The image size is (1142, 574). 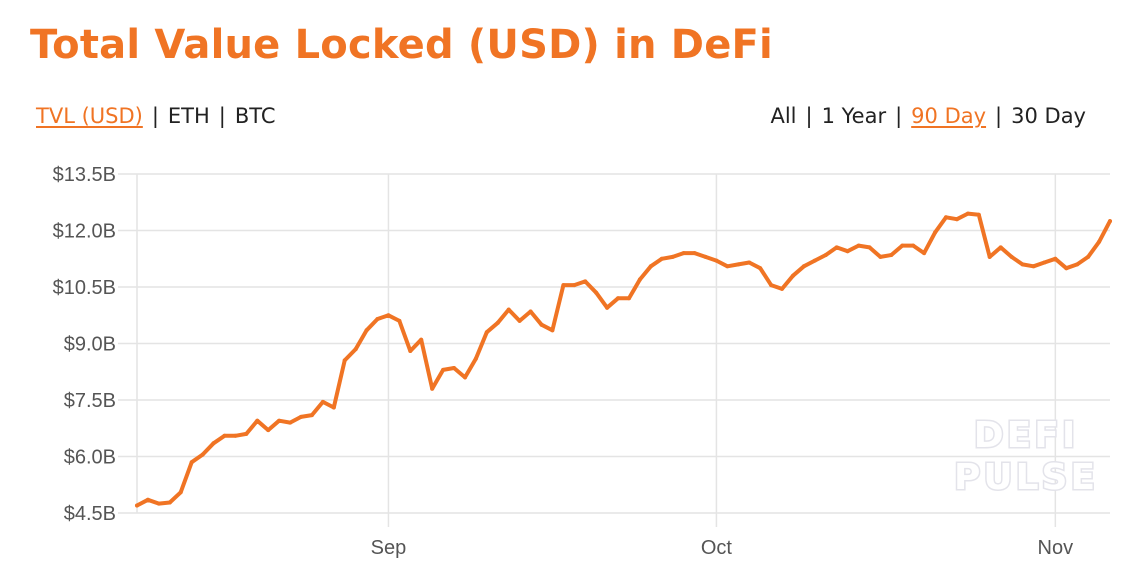 What do you see at coordinates (188, 116) in the screenshot?
I see `unit-option-eth: ETH` at bounding box center [188, 116].